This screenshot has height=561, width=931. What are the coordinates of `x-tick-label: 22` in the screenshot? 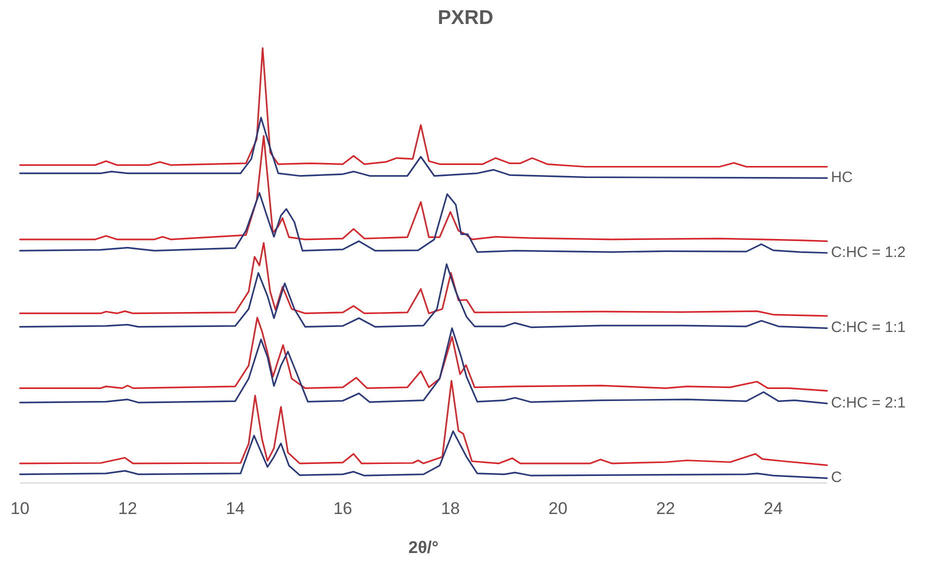 It's located at (666, 508).